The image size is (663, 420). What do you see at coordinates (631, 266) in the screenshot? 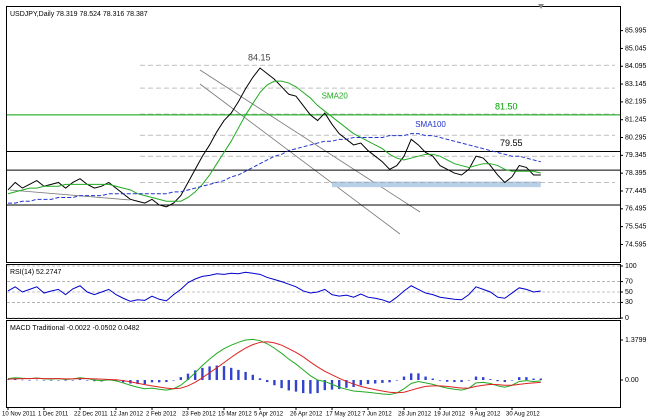
I see `y-tick-label: 100` at bounding box center [631, 266].